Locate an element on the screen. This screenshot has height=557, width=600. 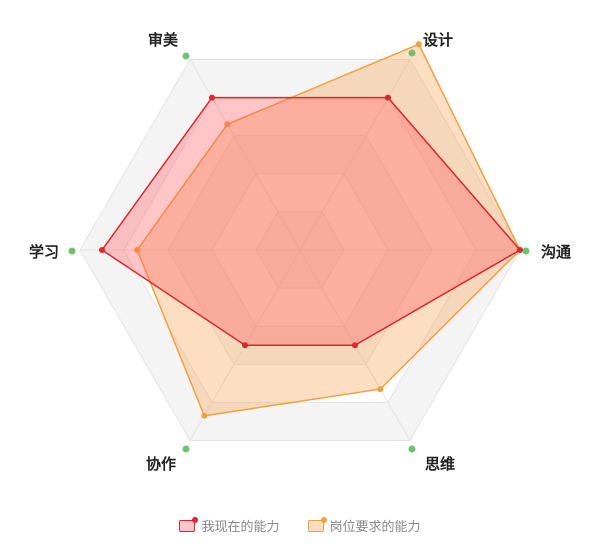
radar-point-series-1-设计 is located at coordinates (388, 97).